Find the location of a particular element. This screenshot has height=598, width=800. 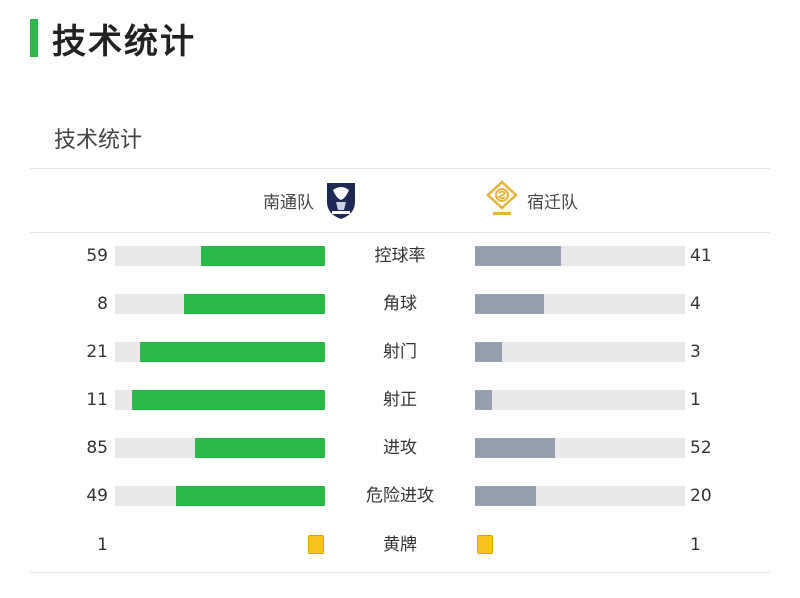

stat-row: 11 射正 1 is located at coordinates (400, 400).